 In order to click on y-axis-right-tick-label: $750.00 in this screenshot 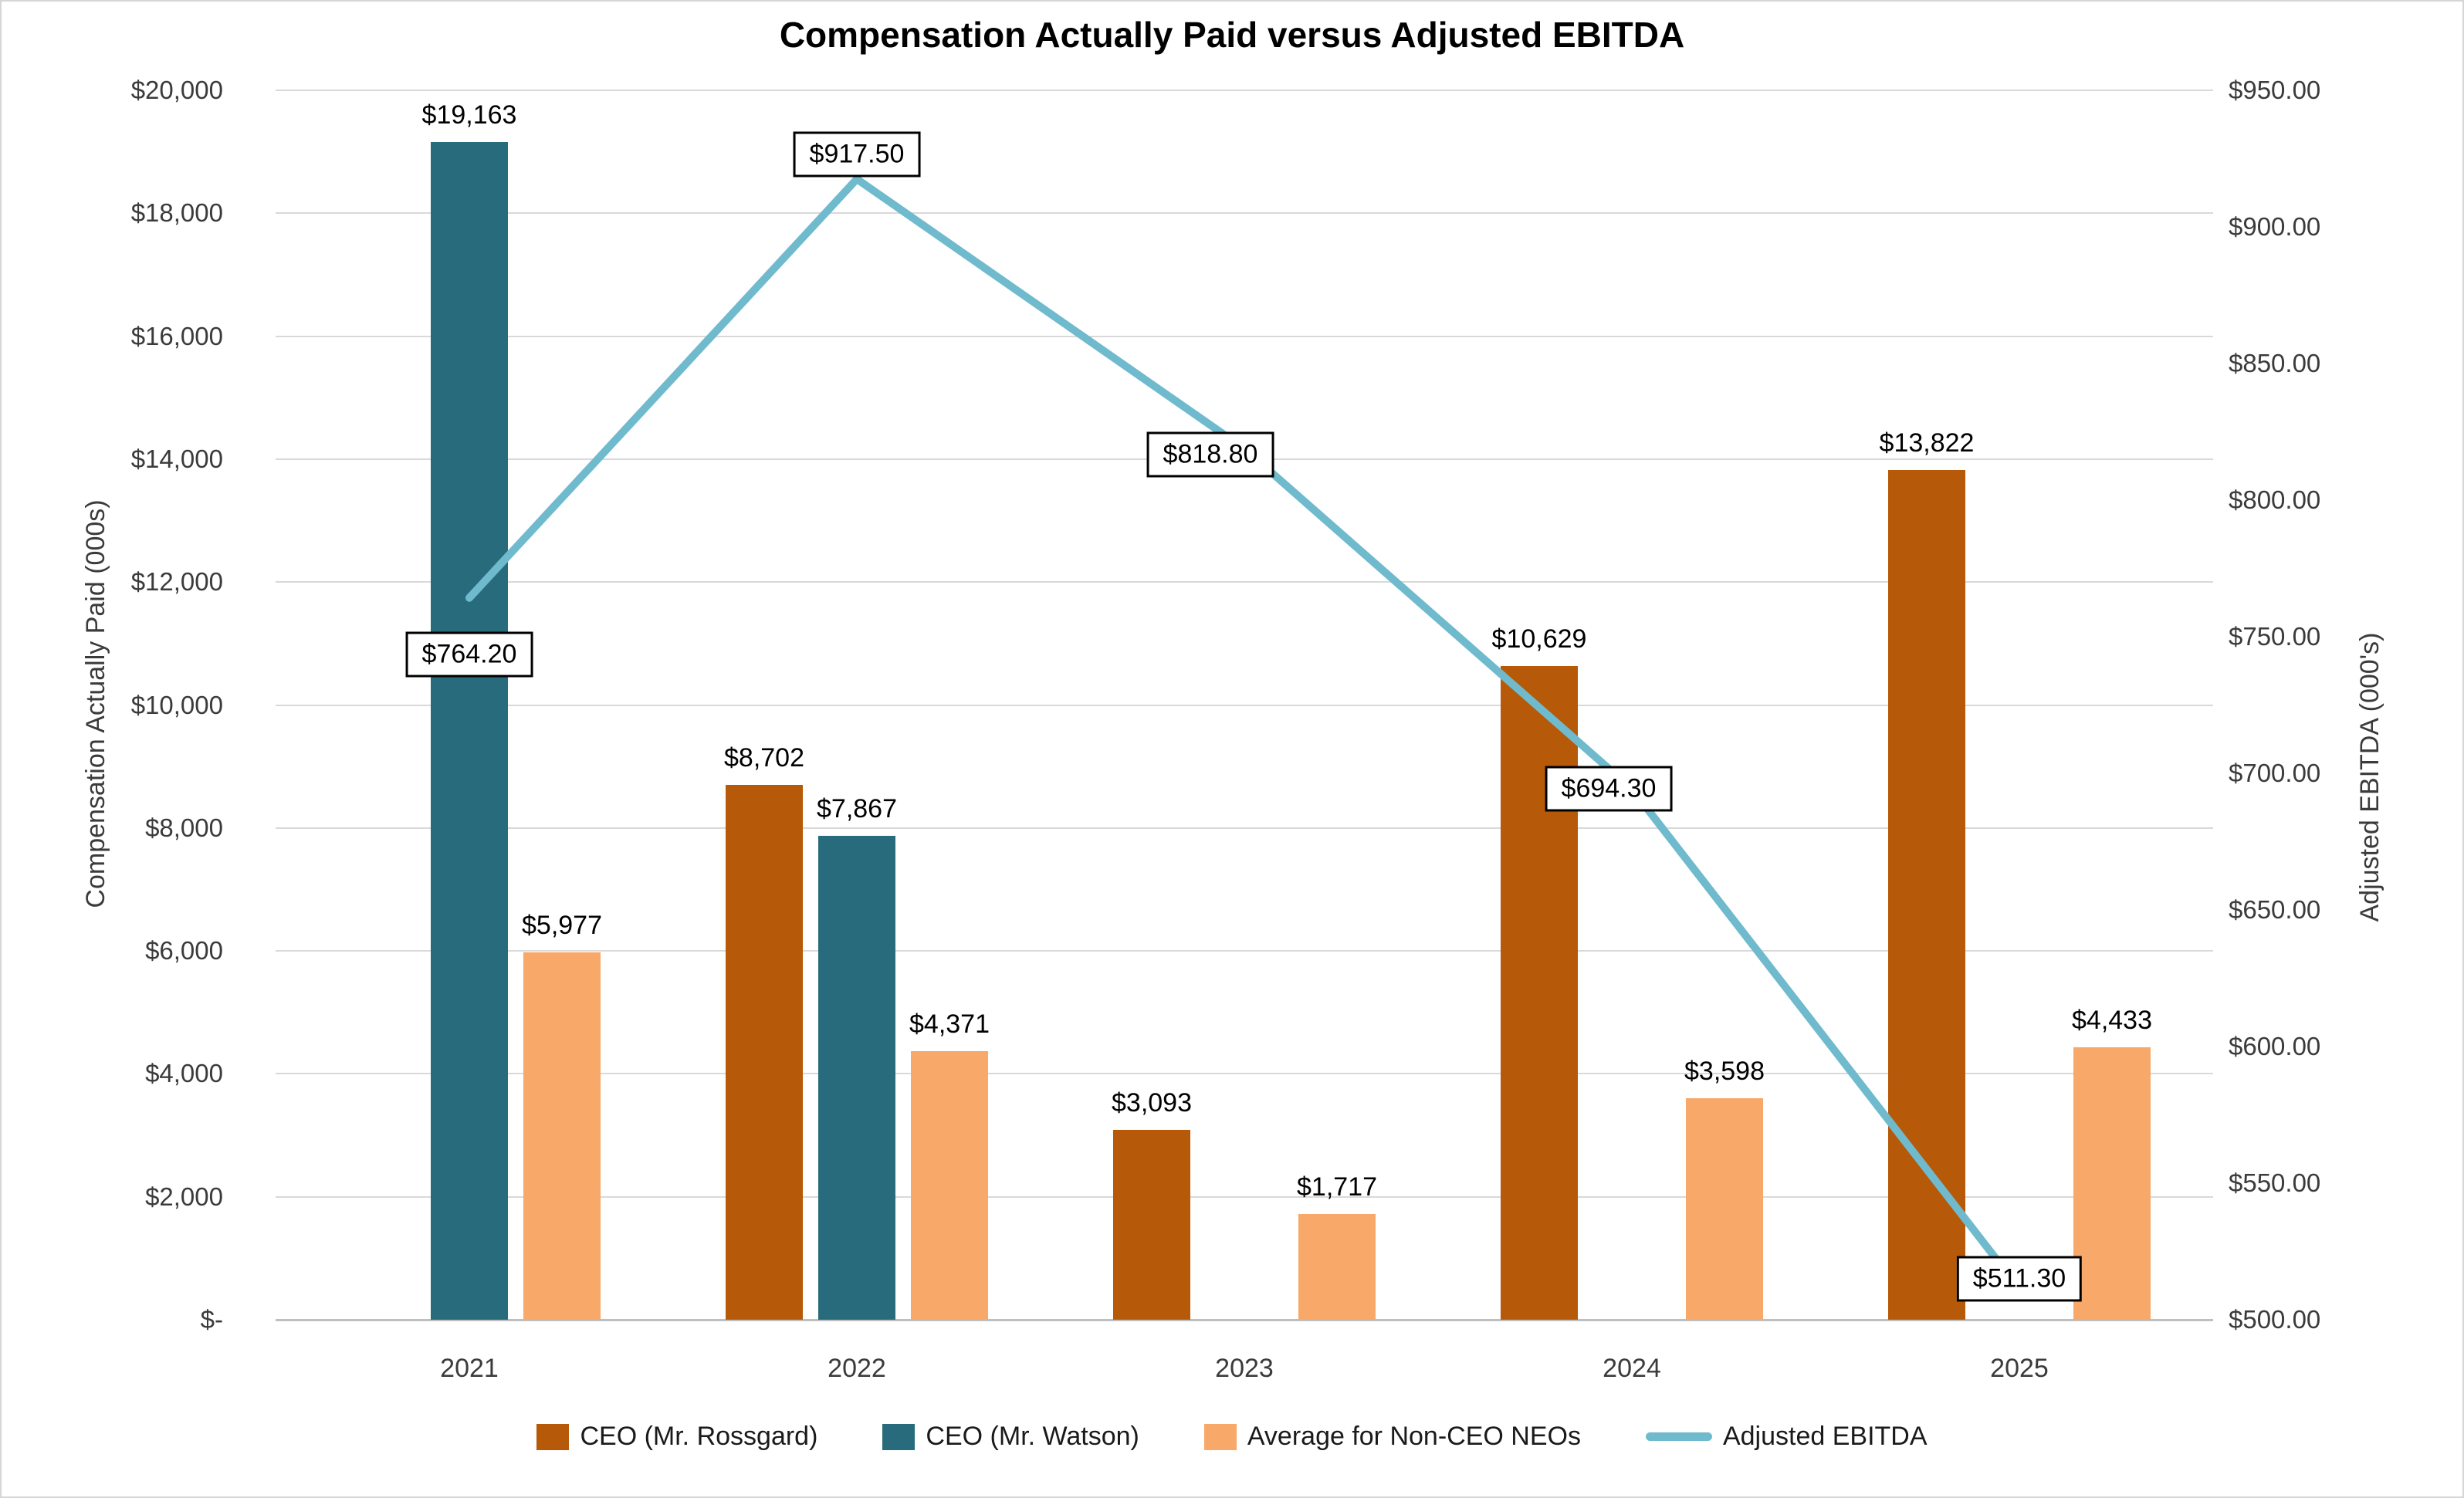, I will do `click(2275, 636)`.